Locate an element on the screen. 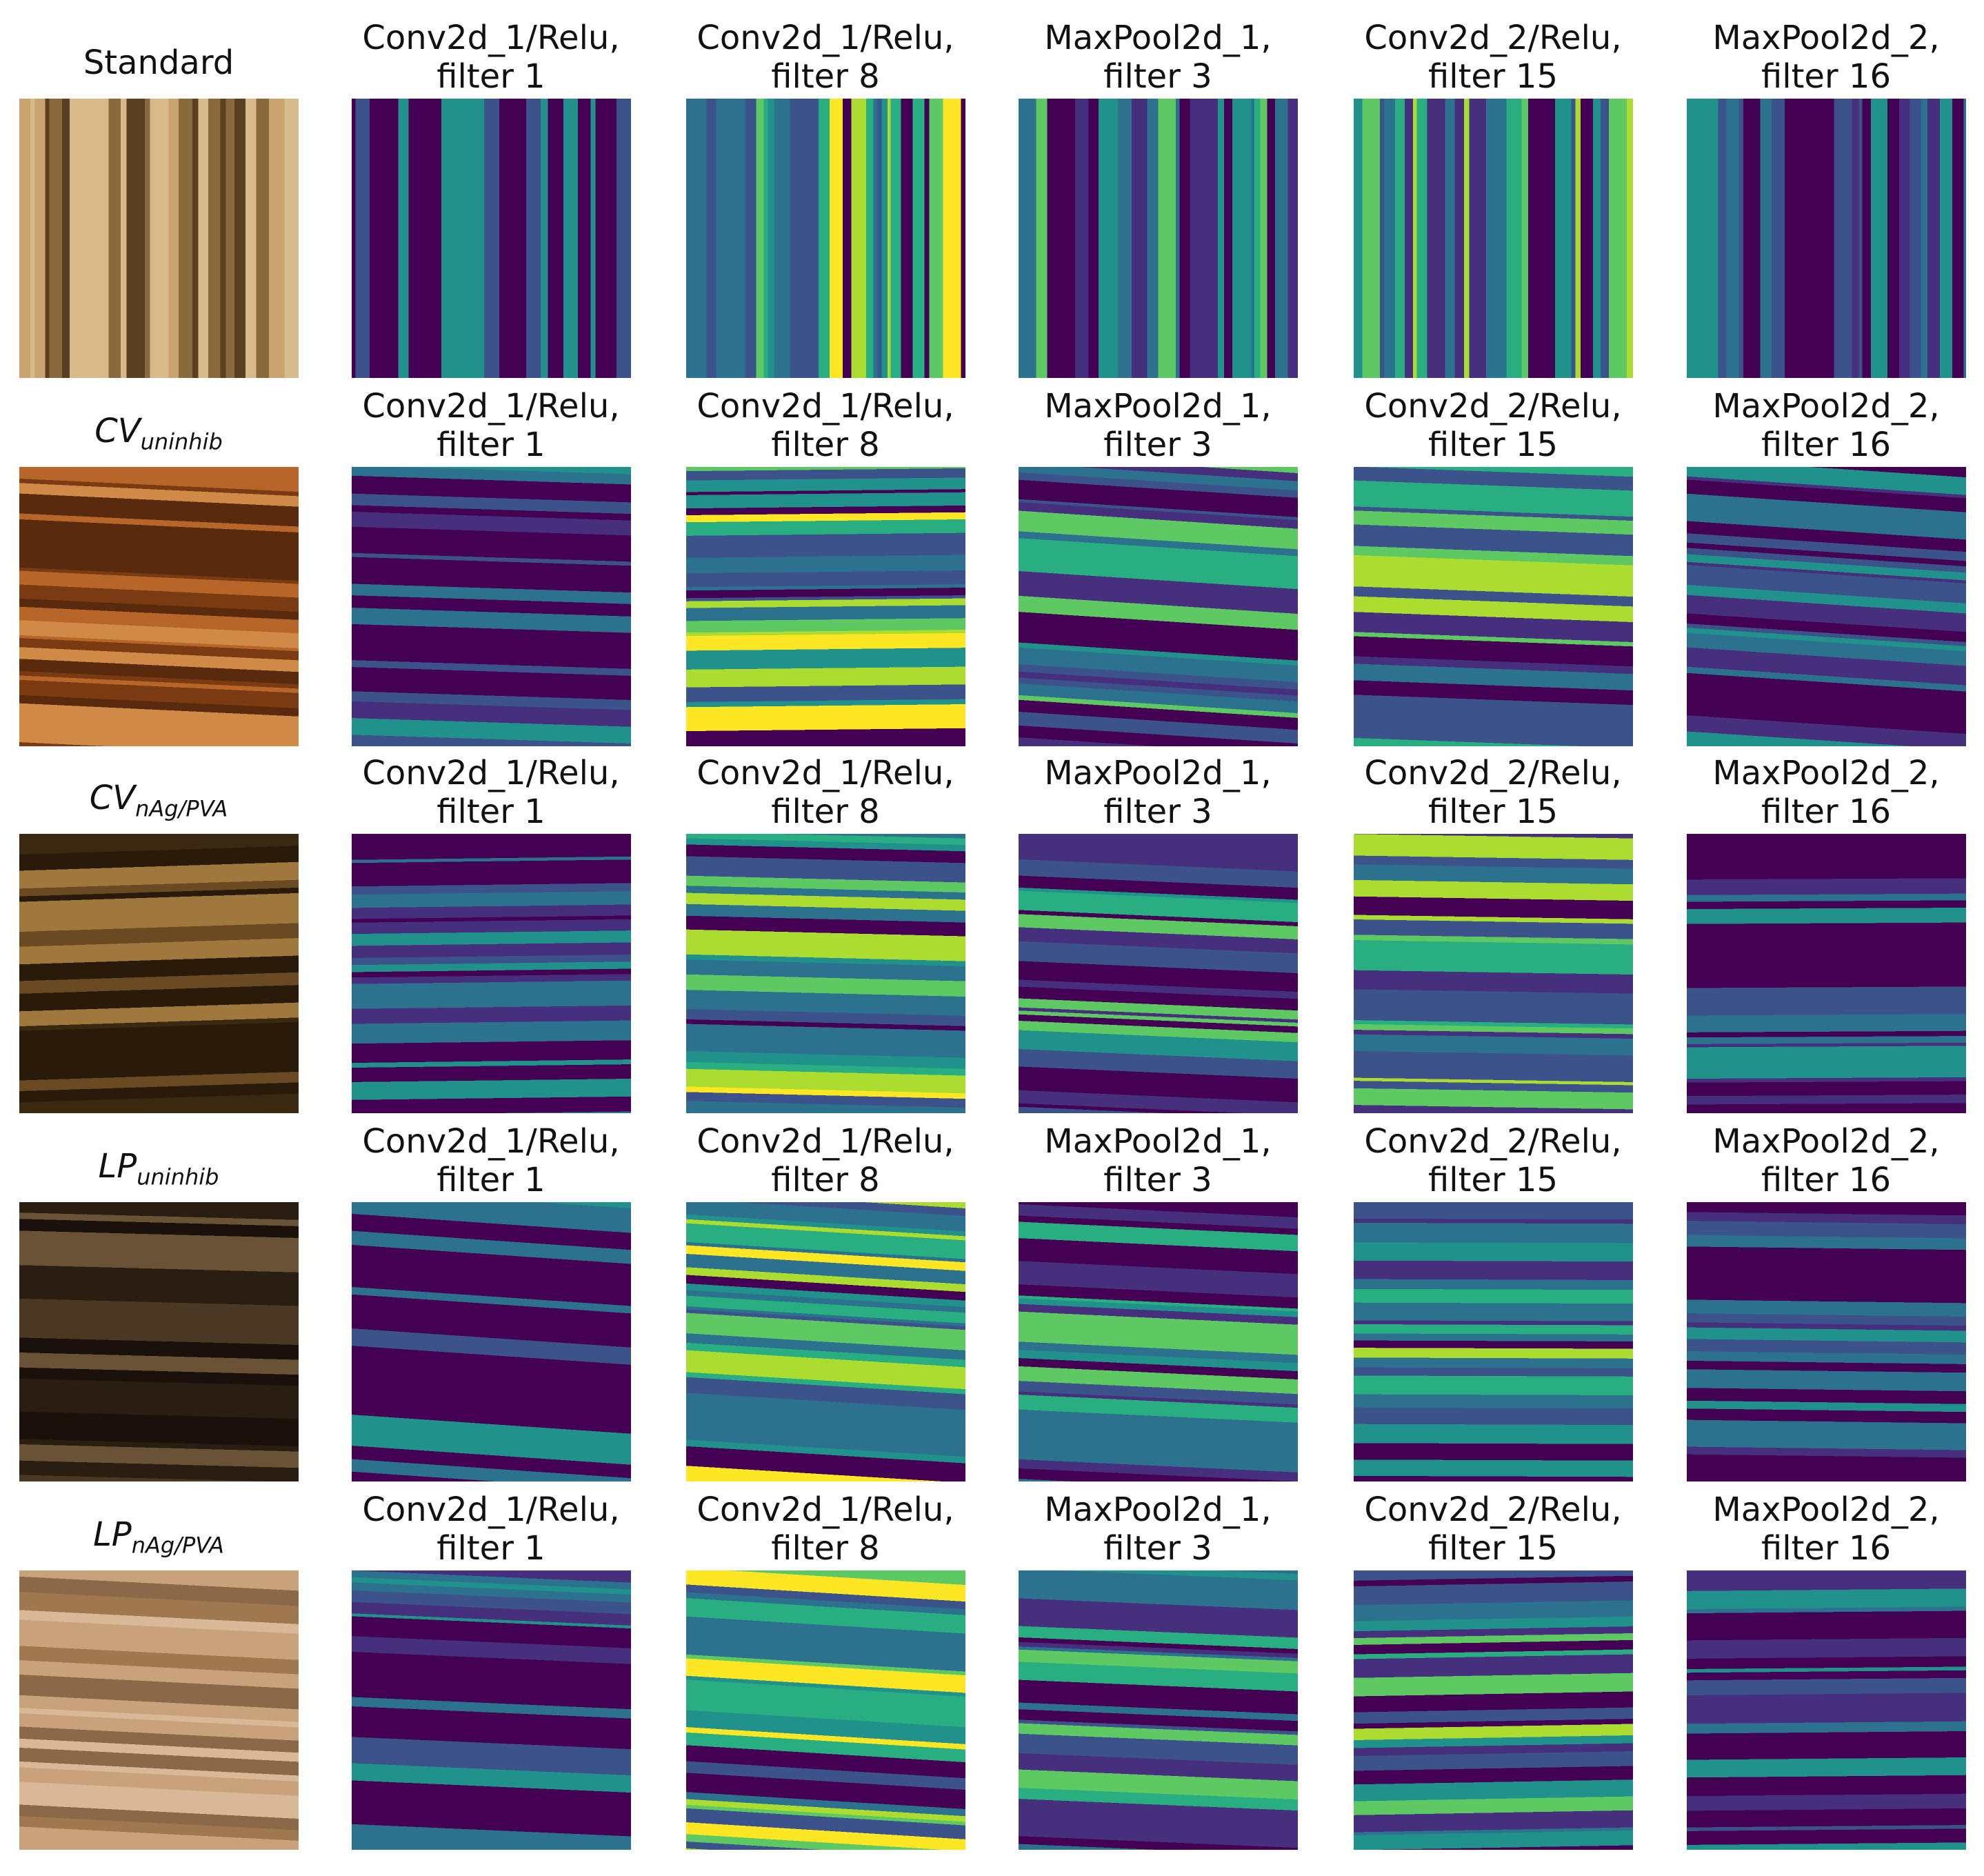 This screenshot has width=1984, height=1876. row-label: Standard is located at coordinates (169, 62).